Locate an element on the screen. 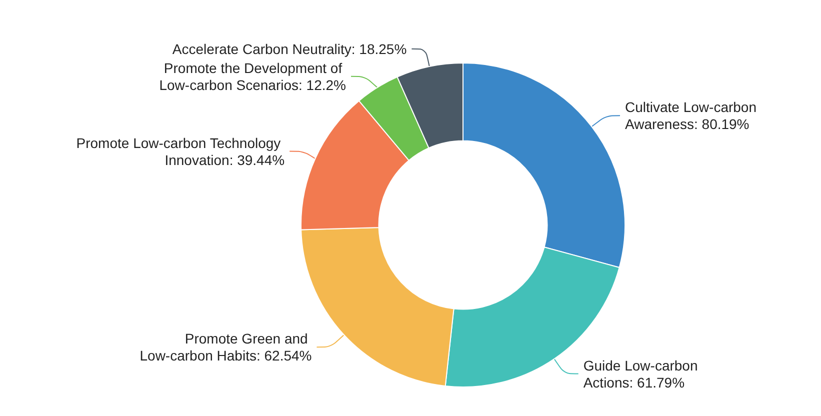 The width and height of the screenshot is (821, 416). slice-label: Promote the Development of Low-carbon Scenarios: 12.2% is located at coordinates (252, 76).